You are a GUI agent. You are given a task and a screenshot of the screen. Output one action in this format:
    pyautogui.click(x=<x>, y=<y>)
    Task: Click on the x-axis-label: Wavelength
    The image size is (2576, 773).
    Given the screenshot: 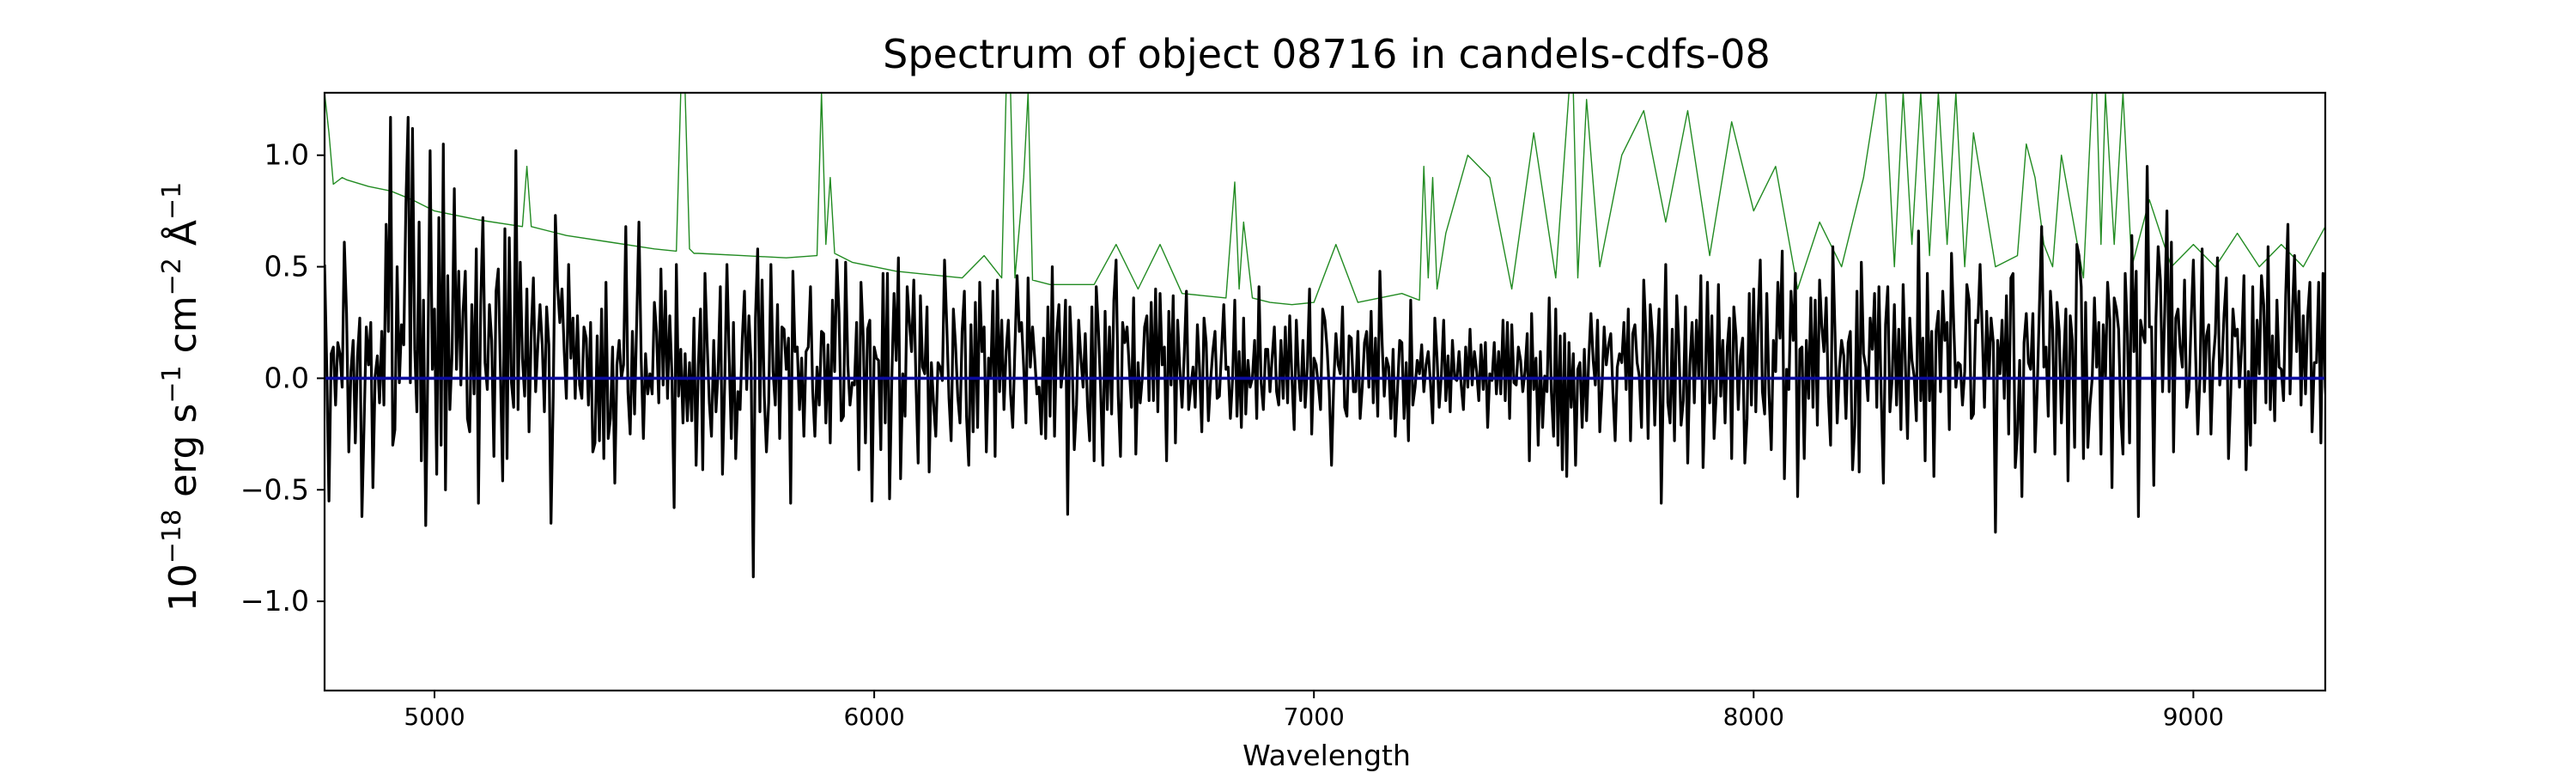 What is the action you would take?
    pyautogui.click(x=1327, y=755)
    